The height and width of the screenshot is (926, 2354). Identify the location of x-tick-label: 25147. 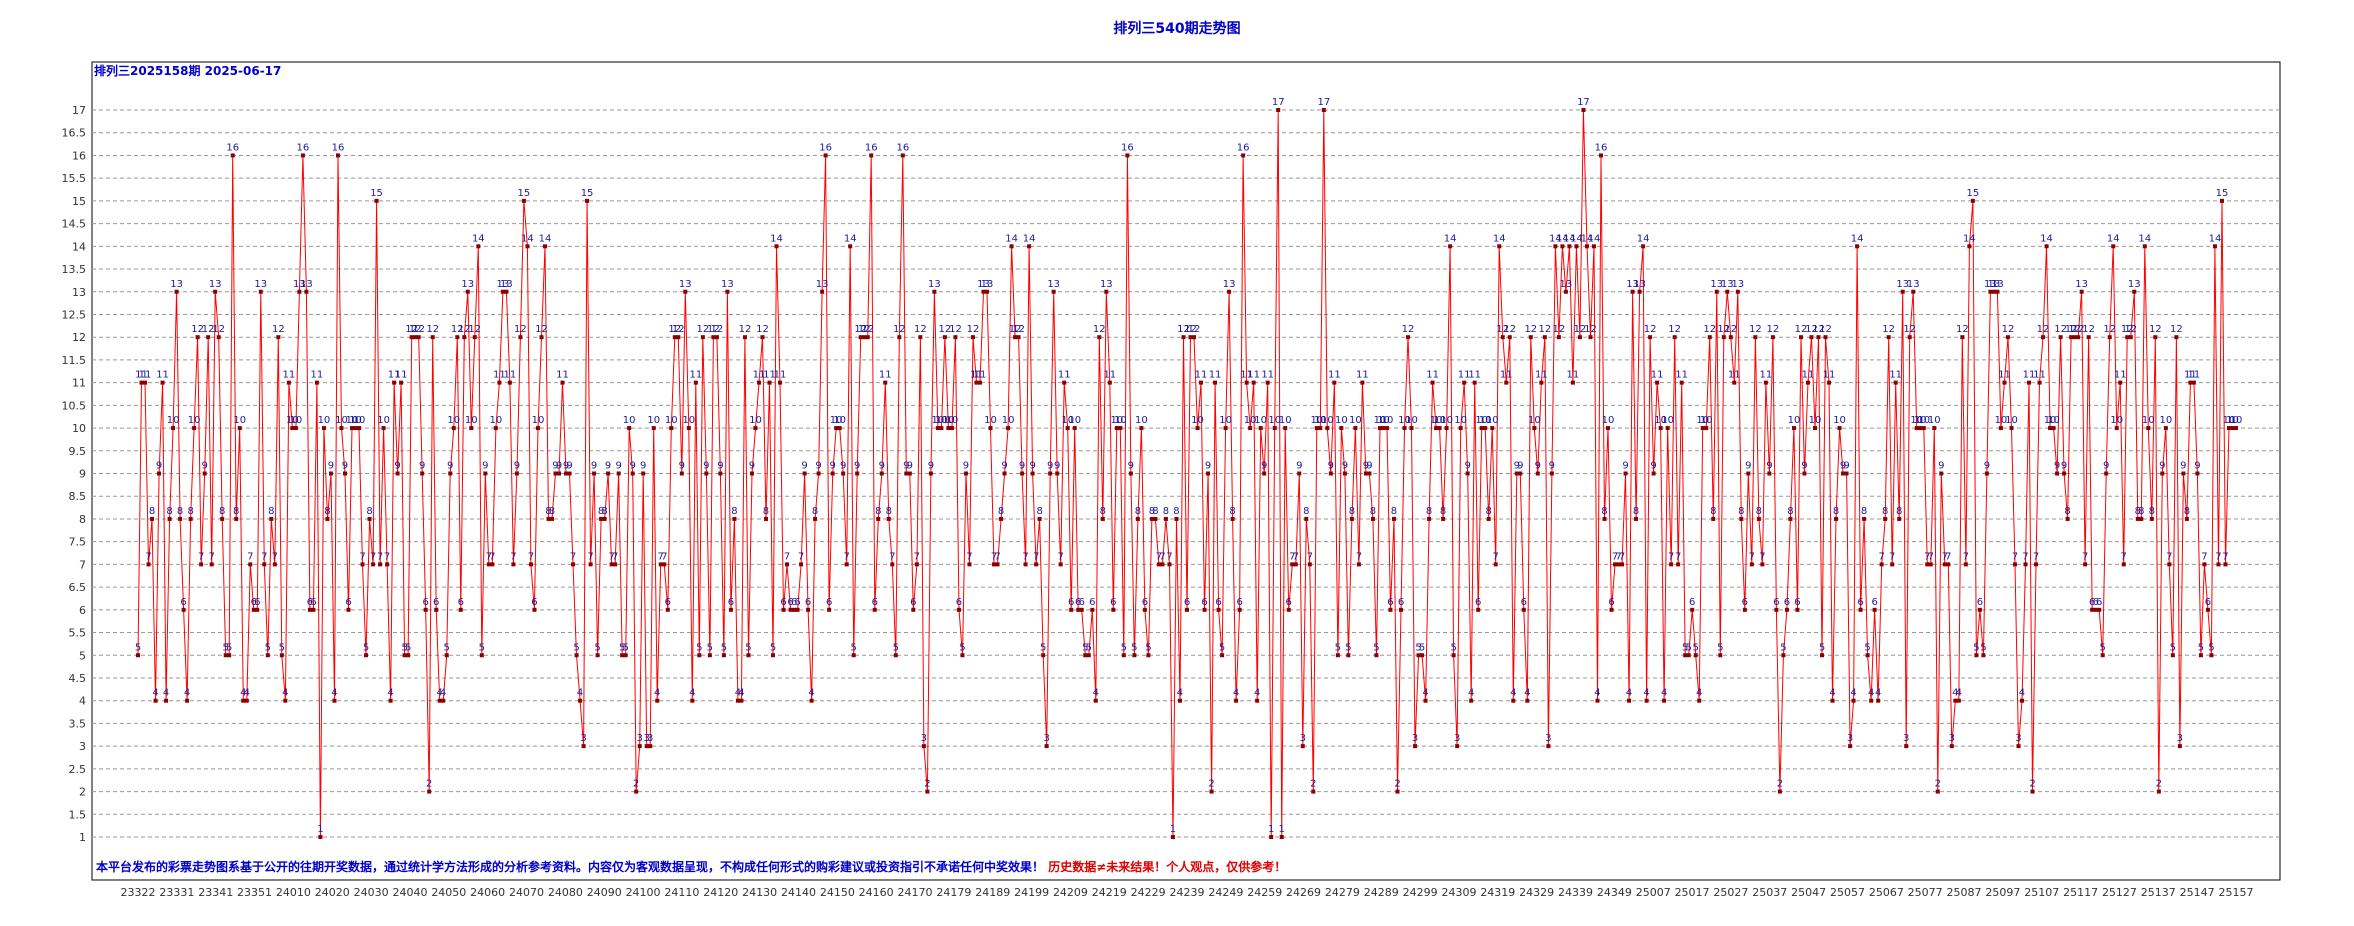
(2197, 892).